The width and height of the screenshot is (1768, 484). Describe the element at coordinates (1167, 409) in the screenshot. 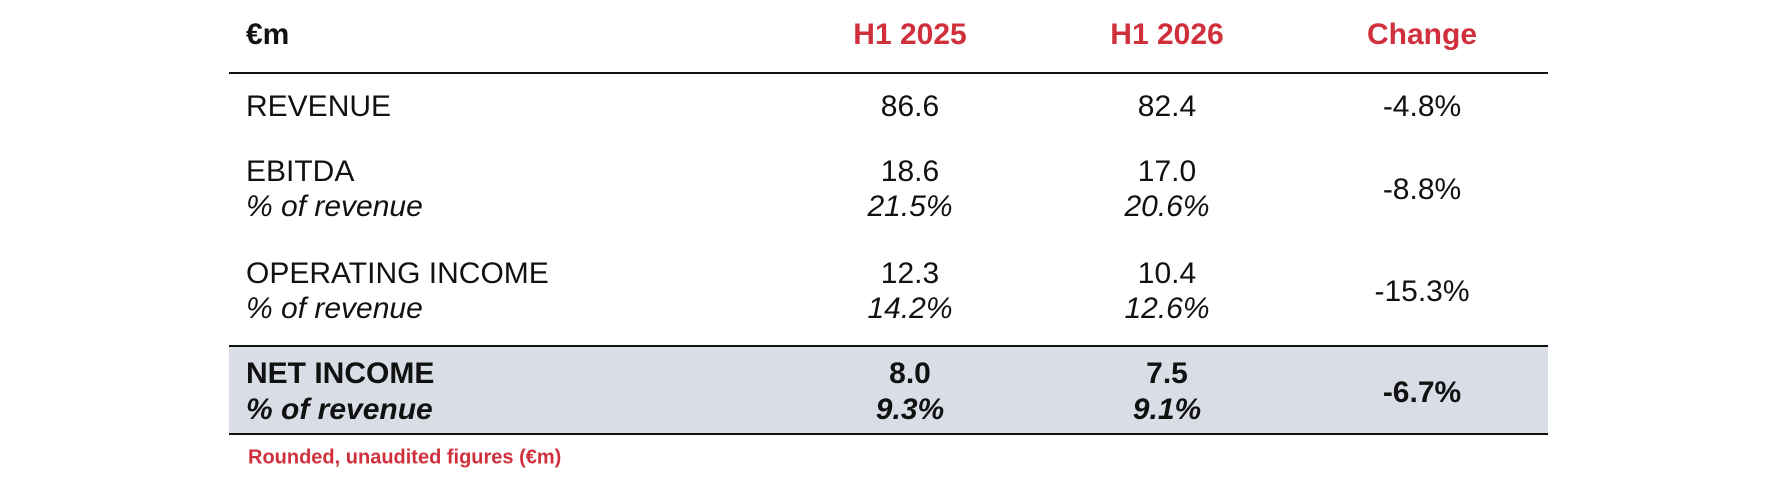

I see `cell: 9.1%` at that location.